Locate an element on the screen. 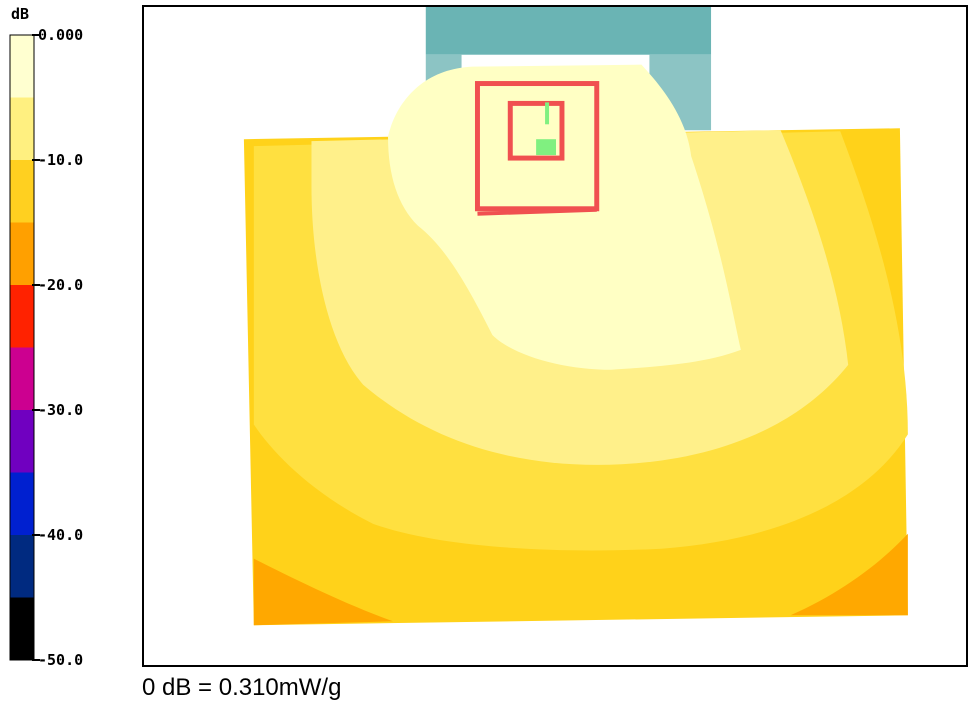 This screenshot has width=979, height=709. antenna-inner-outline is located at coordinates (536, 130).